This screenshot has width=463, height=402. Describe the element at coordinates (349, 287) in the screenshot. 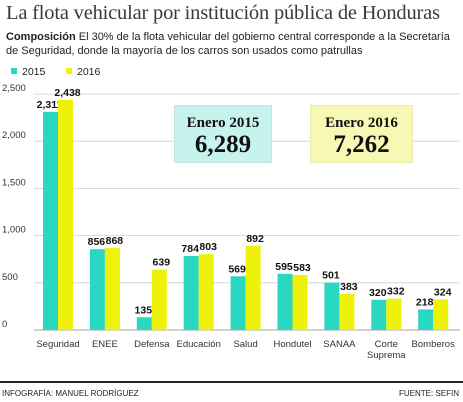

I see `data-label: 383` at that location.